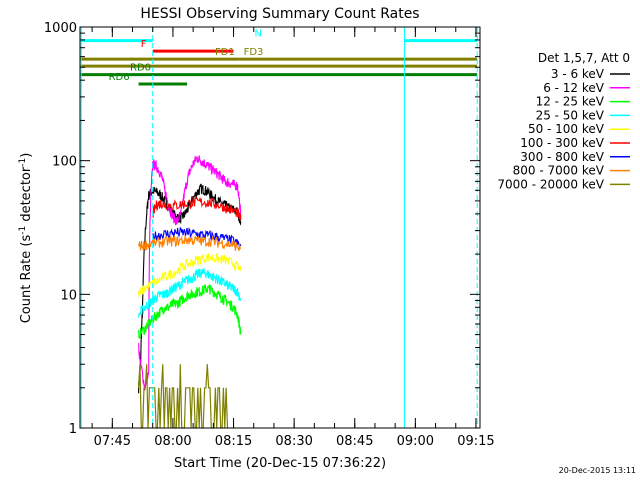  What do you see at coordinates (597, 470) in the screenshot?
I see `timestamp: 20-Dec-2015 13:11` at bounding box center [597, 470].